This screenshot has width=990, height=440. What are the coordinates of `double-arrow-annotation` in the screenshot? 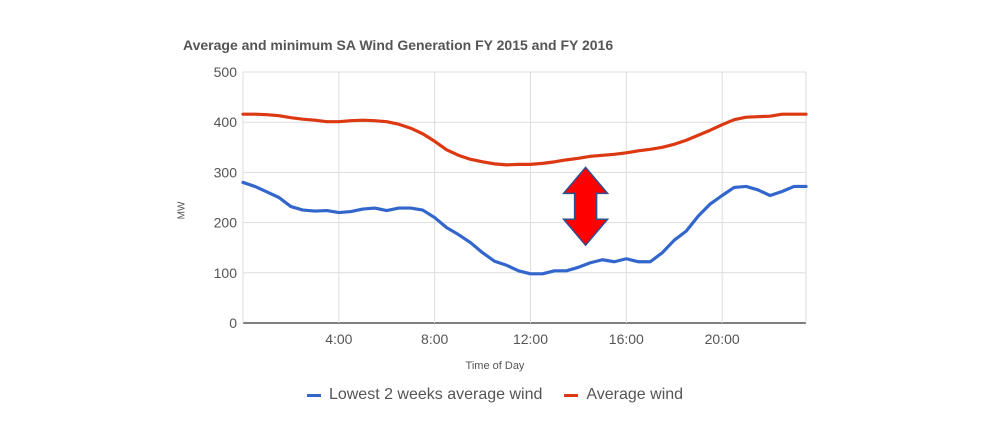 It's located at (585, 206).